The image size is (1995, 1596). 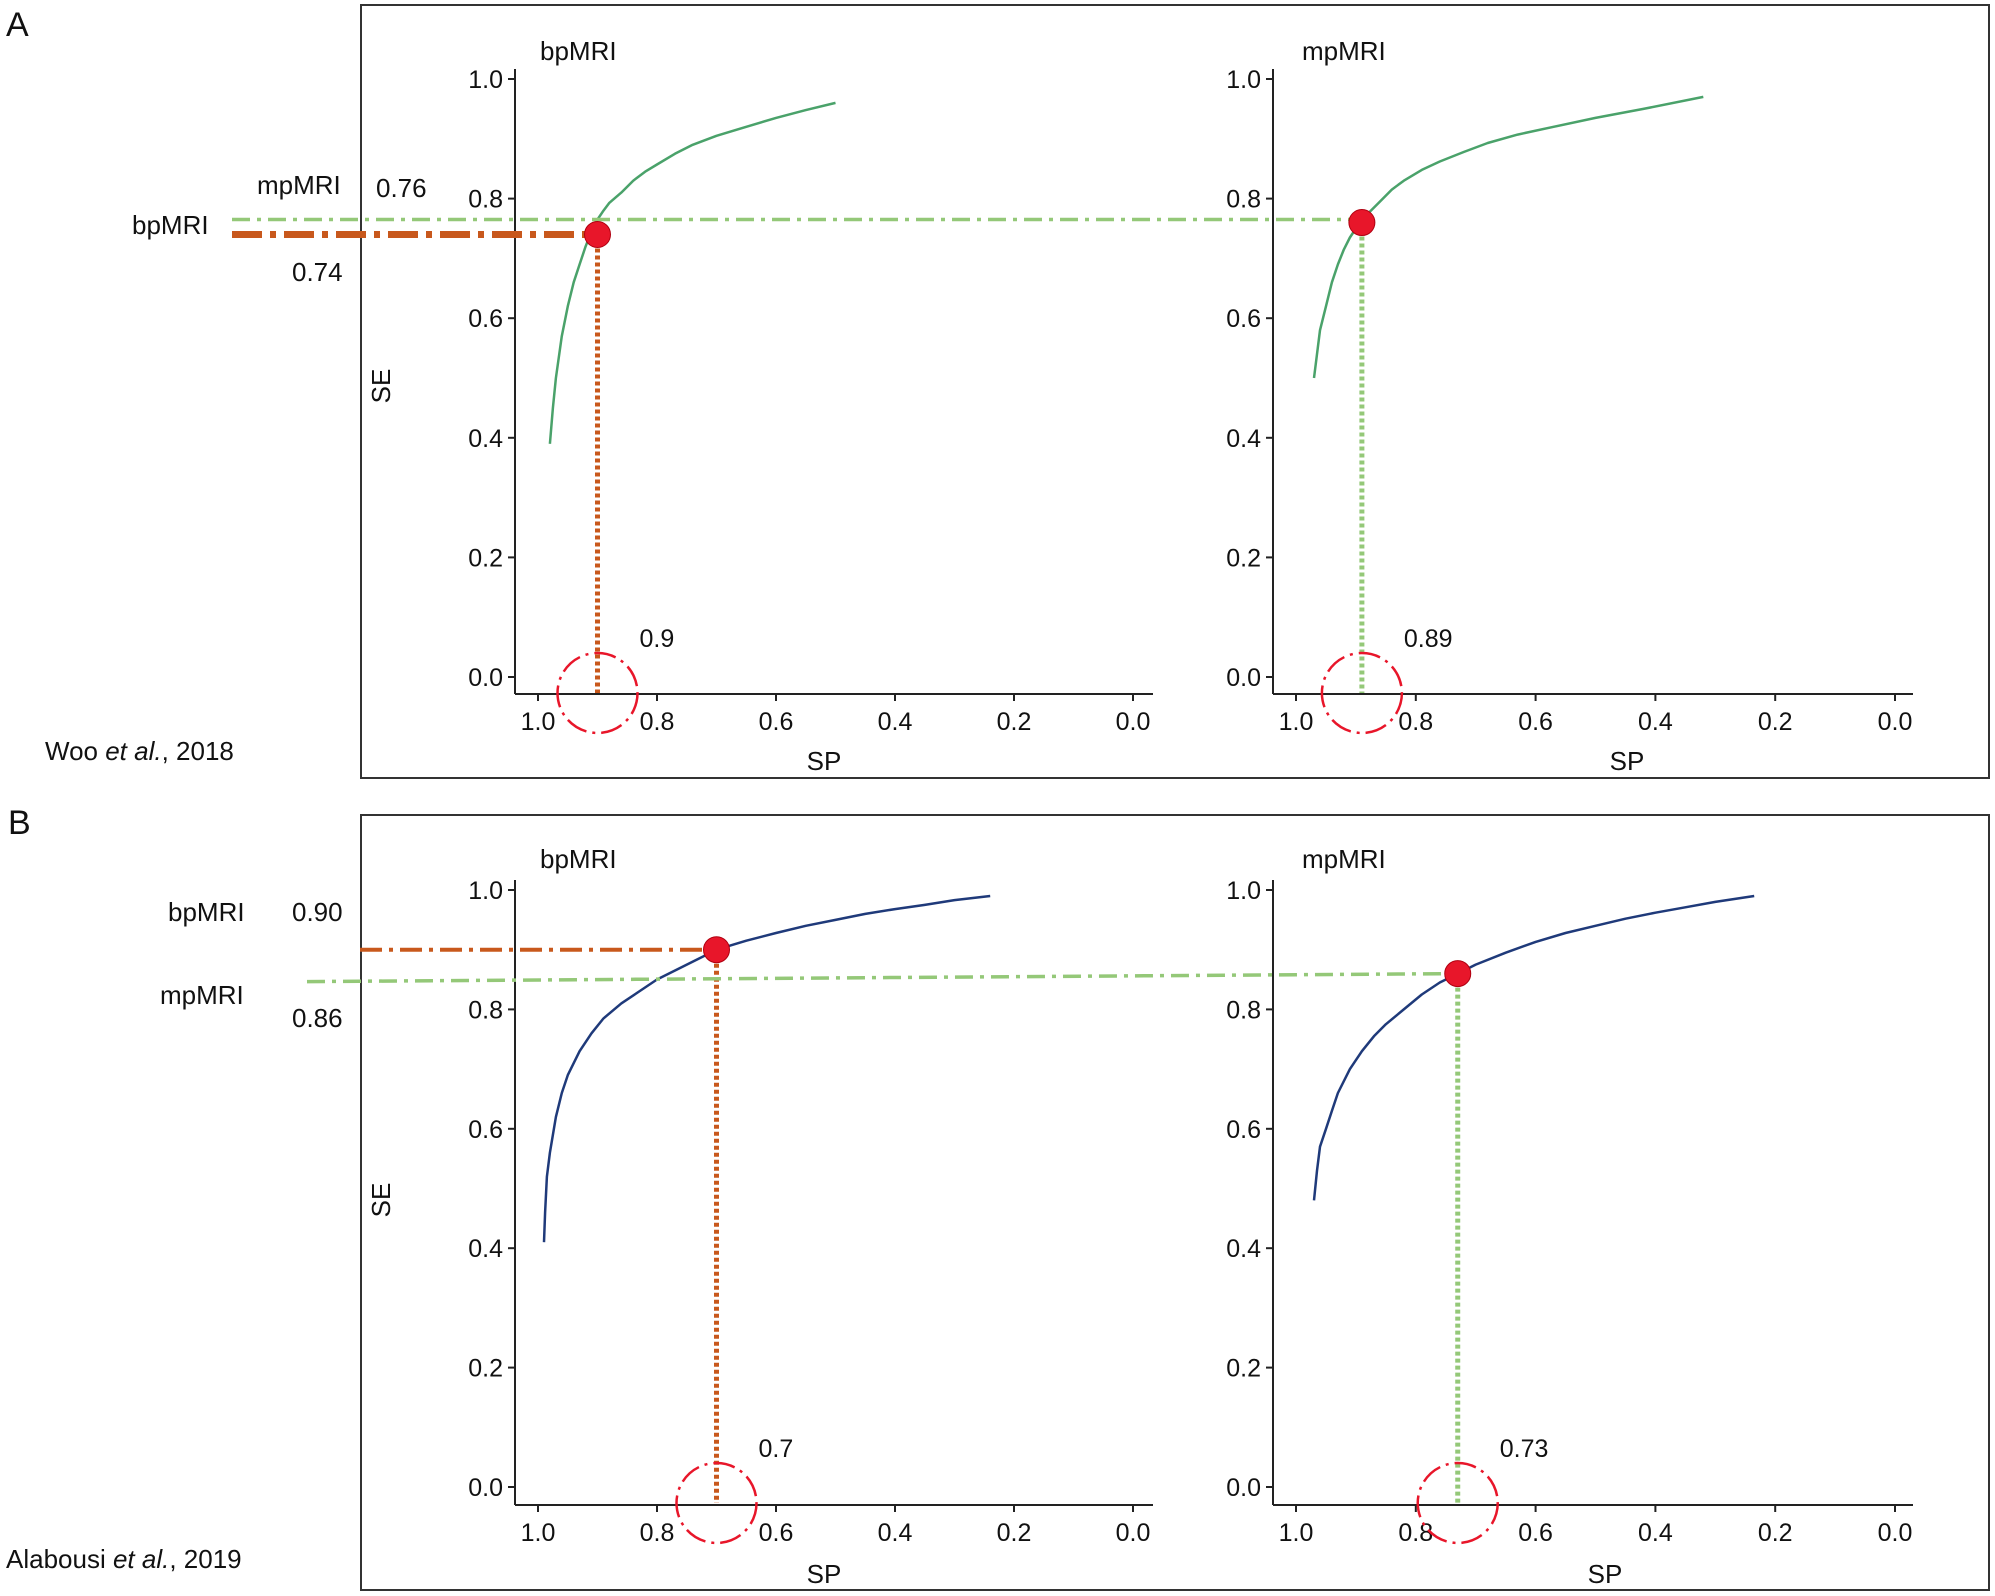 What do you see at coordinates (1457, 1503) in the screenshot?
I see `p1-1-sp-circle` at bounding box center [1457, 1503].